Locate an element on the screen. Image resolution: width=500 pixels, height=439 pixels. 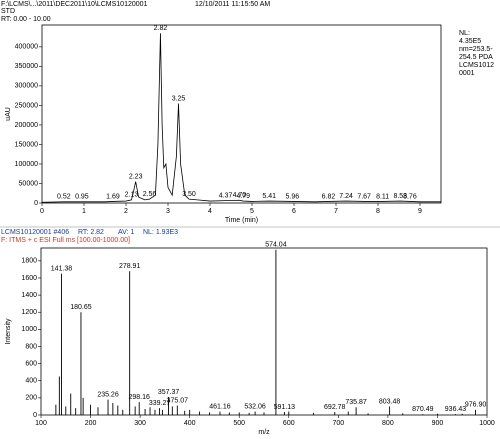
peak-label: 7.24 is located at coordinates (346, 196).